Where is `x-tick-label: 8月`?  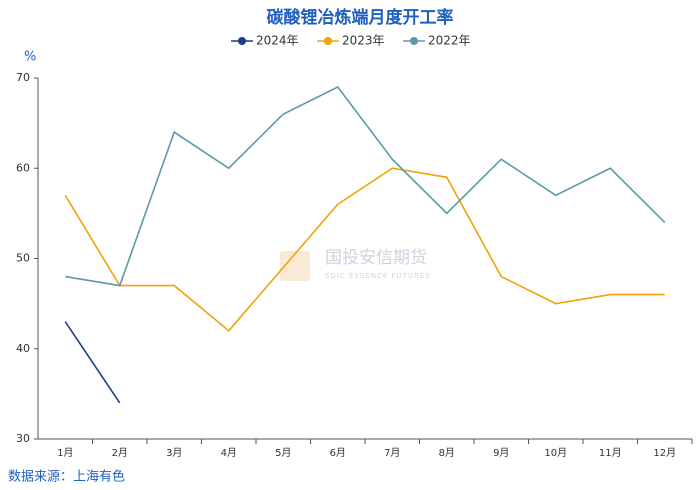
x-tick-label: 8月 is located at coordinates (447, 453).